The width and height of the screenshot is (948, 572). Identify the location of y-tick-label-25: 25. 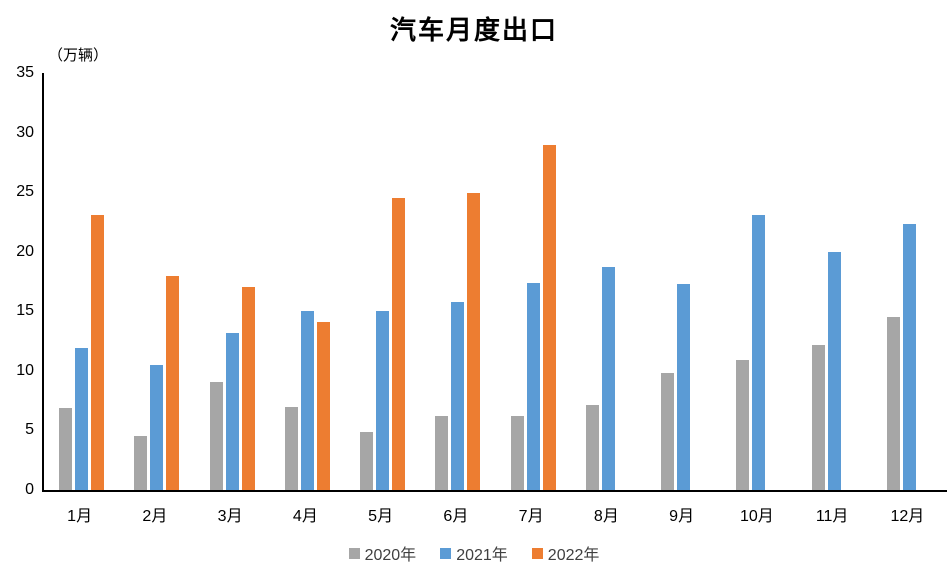
(25, 192).